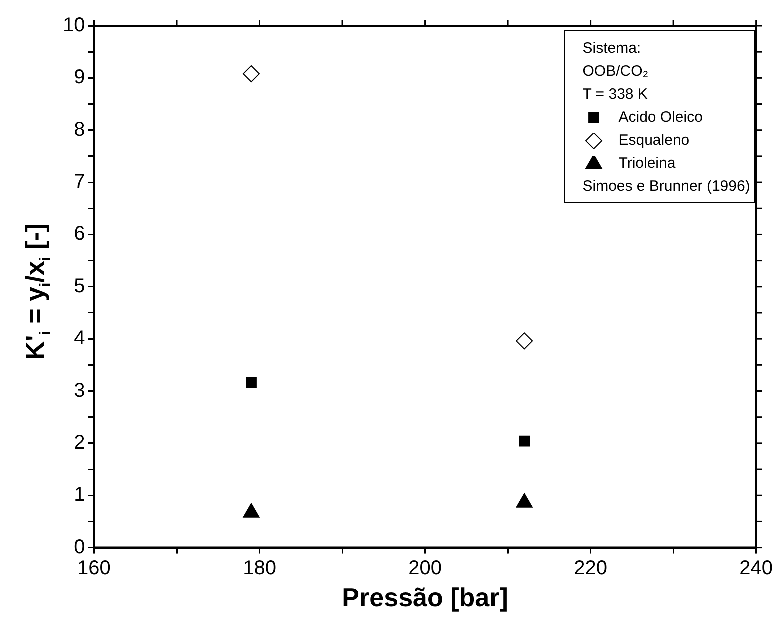 This screenshot has width=776, height=619. Describe the element at coordinates (612, 49) in the screenshot. I see `legend-title: Sistema:` at that location.